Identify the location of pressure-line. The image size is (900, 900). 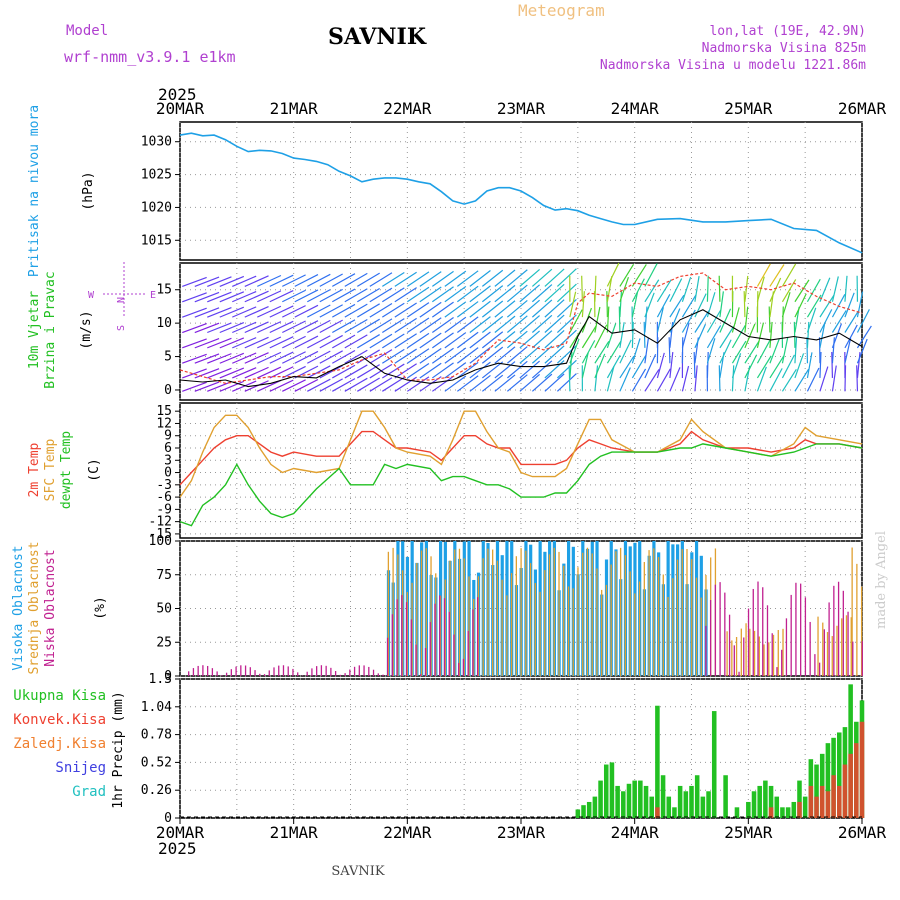
(521, 193).